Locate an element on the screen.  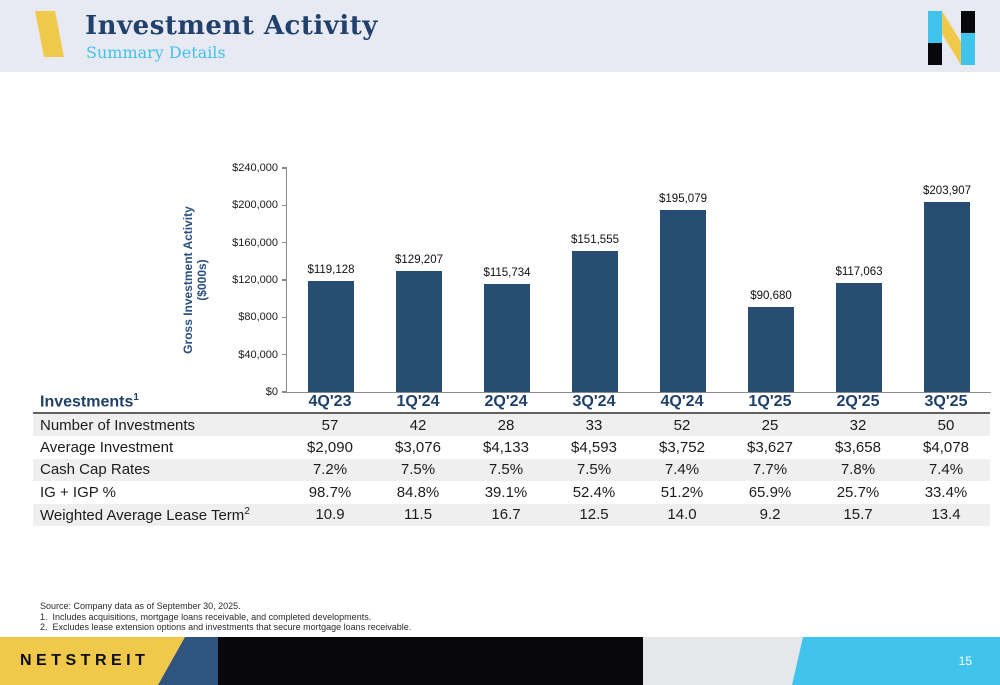
footer-band: NETSTREIT 15 is located at coordinates (500, 661).